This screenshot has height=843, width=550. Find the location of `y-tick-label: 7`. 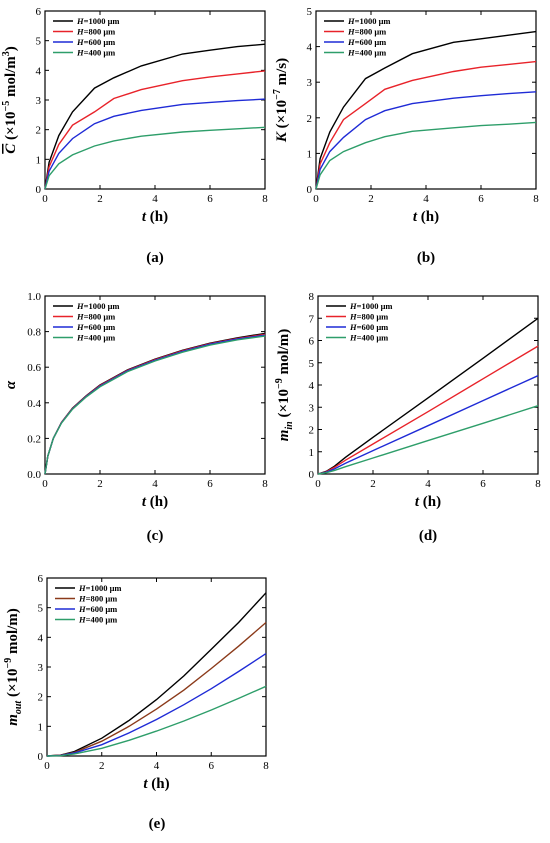

y-tick-label: 7 is located at coordinates (312, 319).